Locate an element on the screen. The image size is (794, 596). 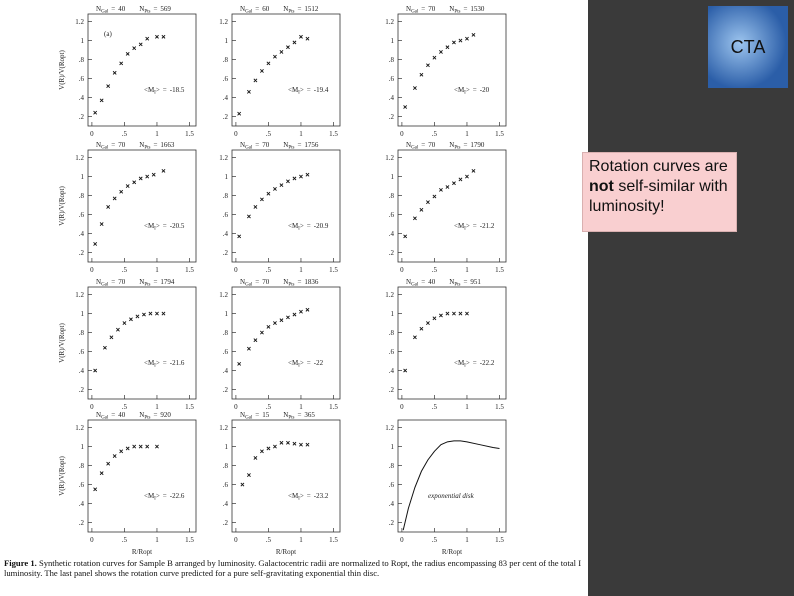
label: I is located at coordinates (299, 229).